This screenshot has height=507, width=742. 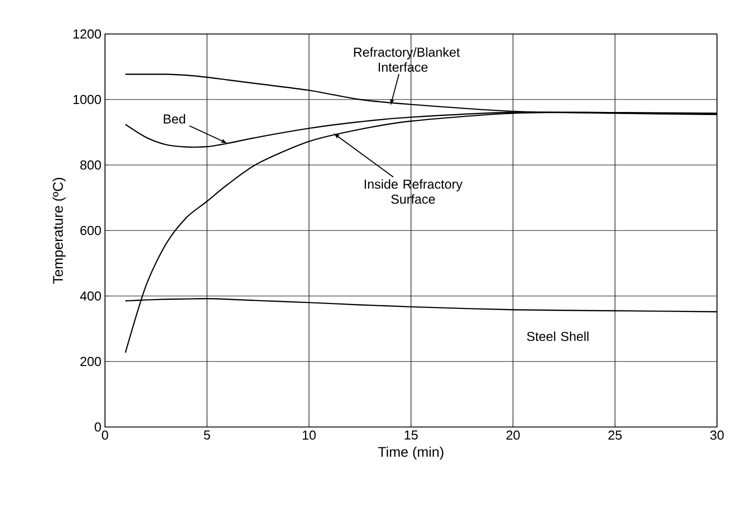 I want to click on x-tick-label: 10, so click(x=309, y=435).